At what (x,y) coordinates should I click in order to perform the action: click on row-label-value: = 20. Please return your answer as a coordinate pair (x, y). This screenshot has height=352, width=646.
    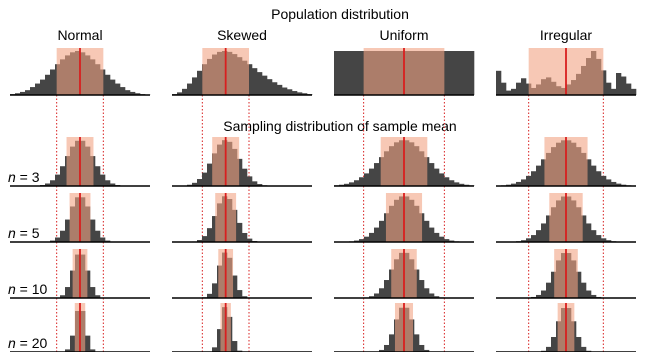
    Looking at the image, I should click on (32, 343).